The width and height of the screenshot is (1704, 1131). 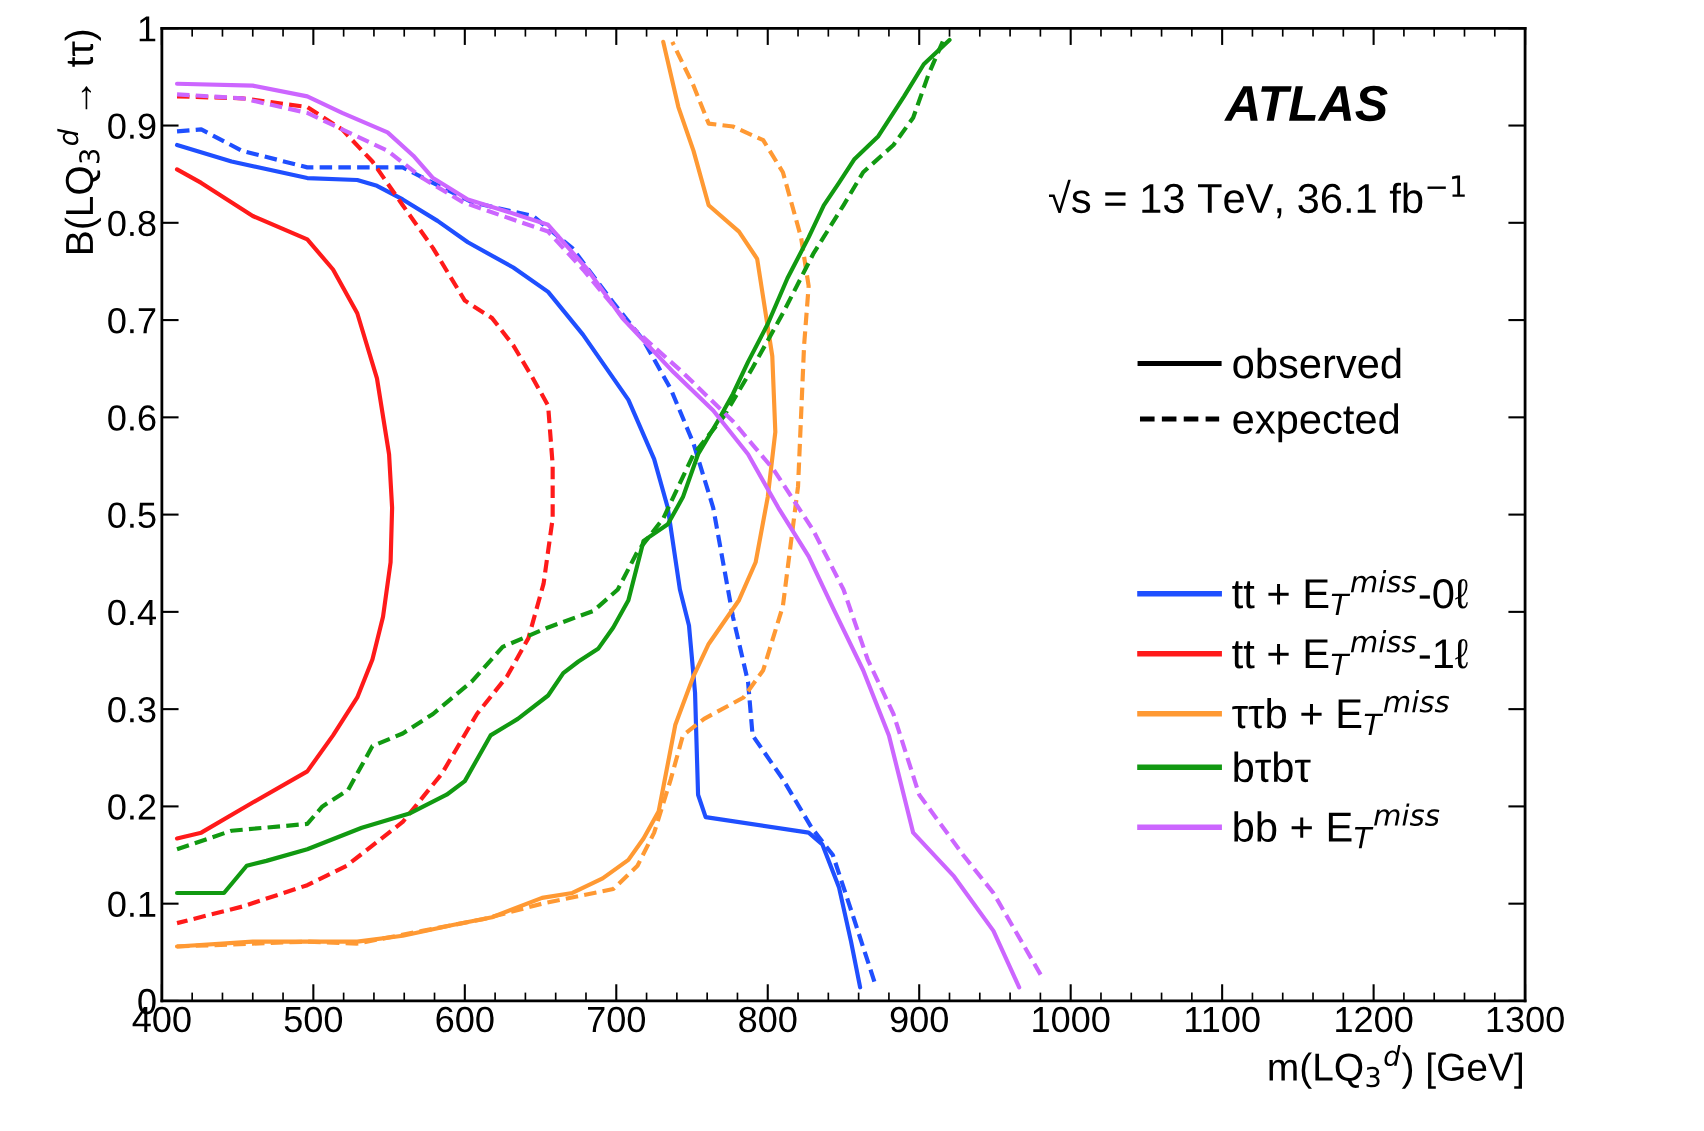 I want to click on y-tick-label: 0.2, so click(x=132, y=807).